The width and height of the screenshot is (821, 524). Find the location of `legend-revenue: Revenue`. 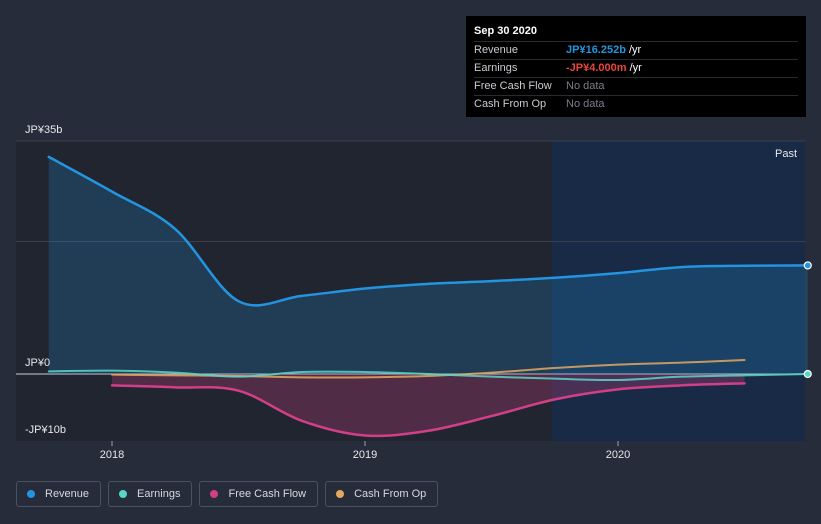

legend-revenue: Revenue is located at coordinates (59, 494).